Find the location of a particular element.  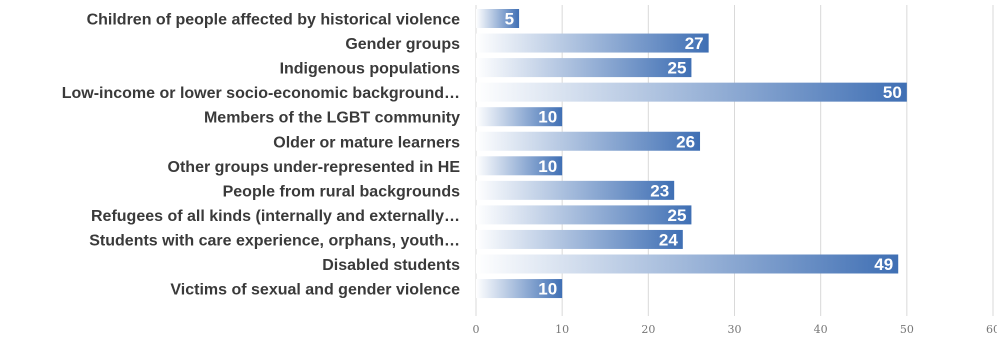

category-label-7: People from rural backgrounds is located at coordinates (341, 191).